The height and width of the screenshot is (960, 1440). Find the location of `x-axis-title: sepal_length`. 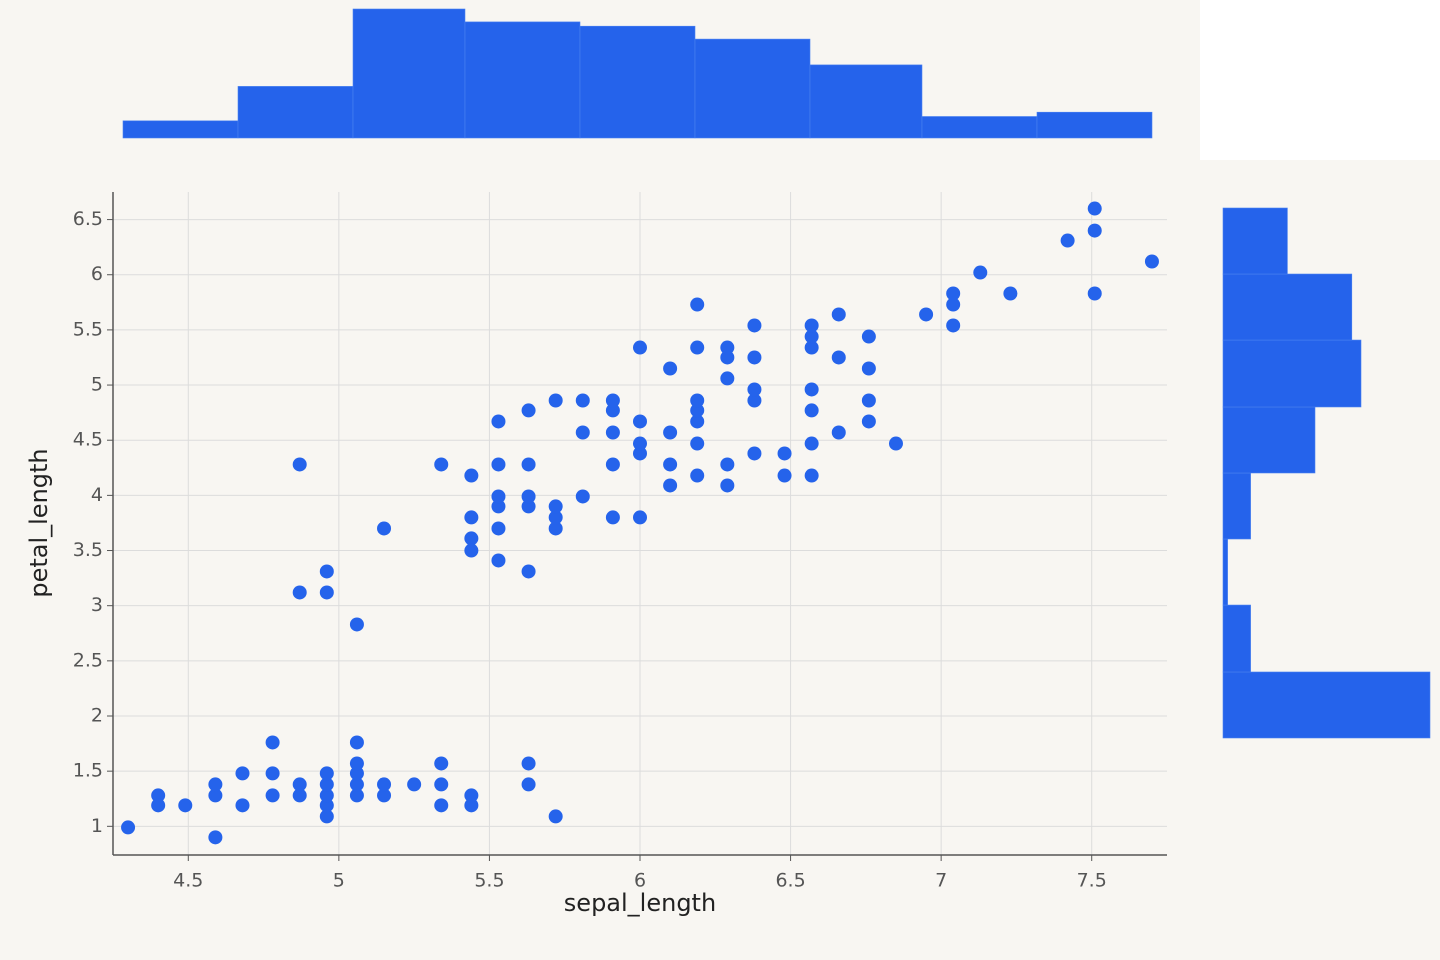

x-axis-title: sepal_length is located at coordinates (640, 903).